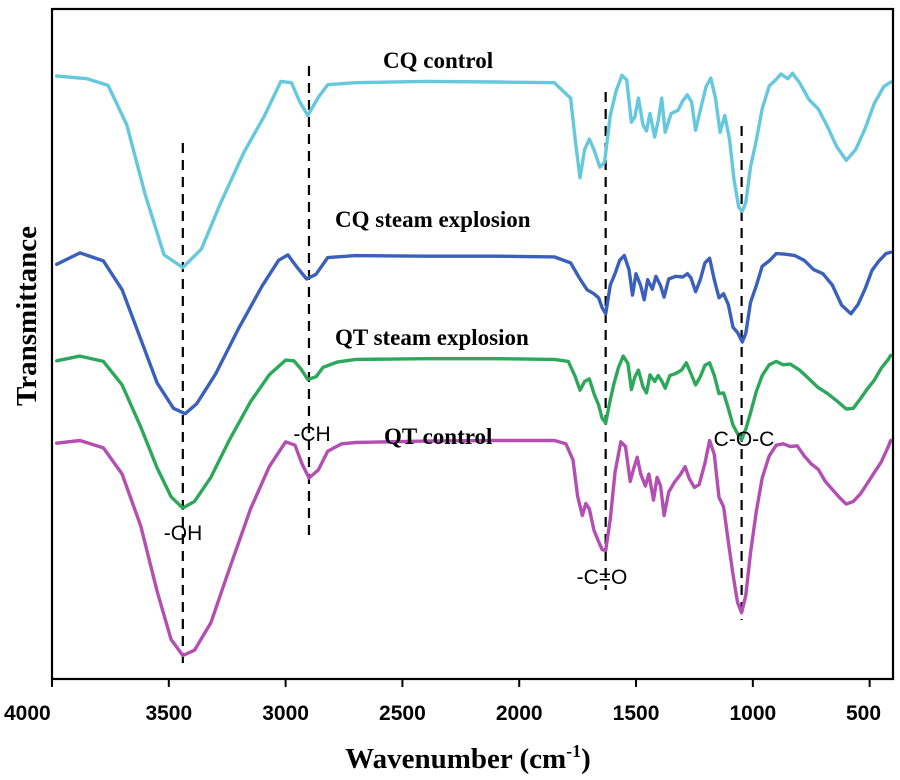 This screenshot has width=900, height=780. What do you see at coordinates (432, 337) in the screenshot?
I see `series-label-qt-steam-explosion: QT steam explosion` at bounding box center [432, 337].